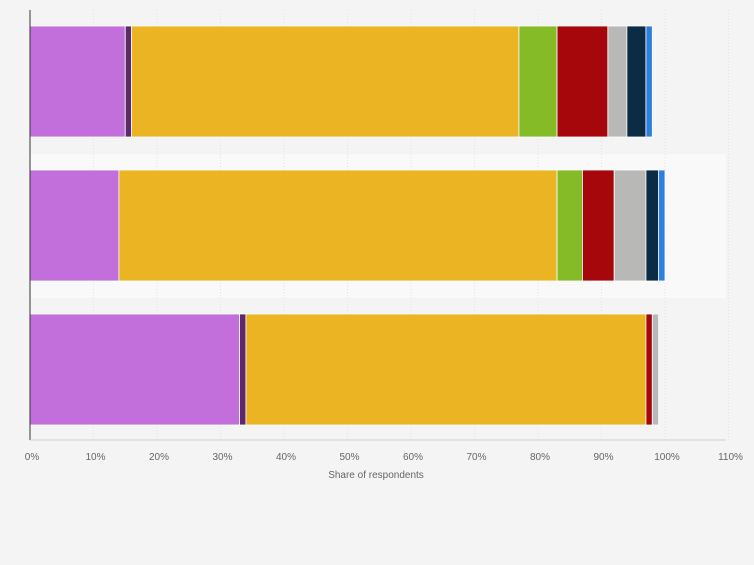 The height and width of the screenshot is (565, 754). Describe the element at coordinates (376, 475) in the screenshot. I see `x-axis-title: Share of respondents` at that location.